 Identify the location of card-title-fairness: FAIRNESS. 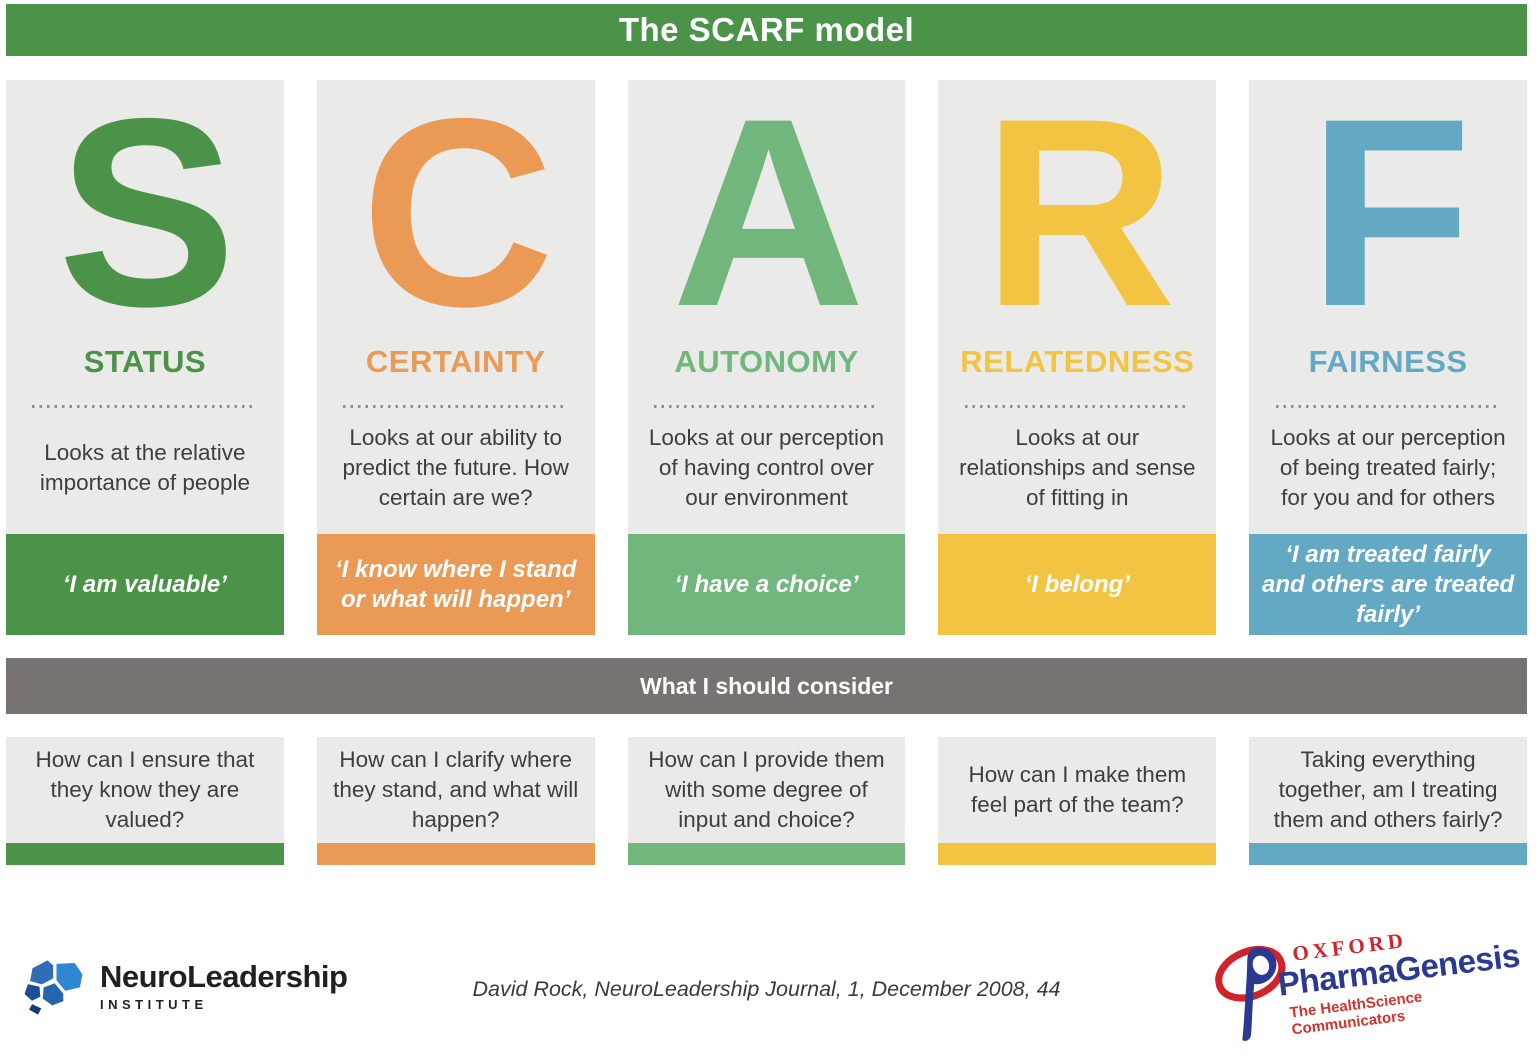
(1388, 361).